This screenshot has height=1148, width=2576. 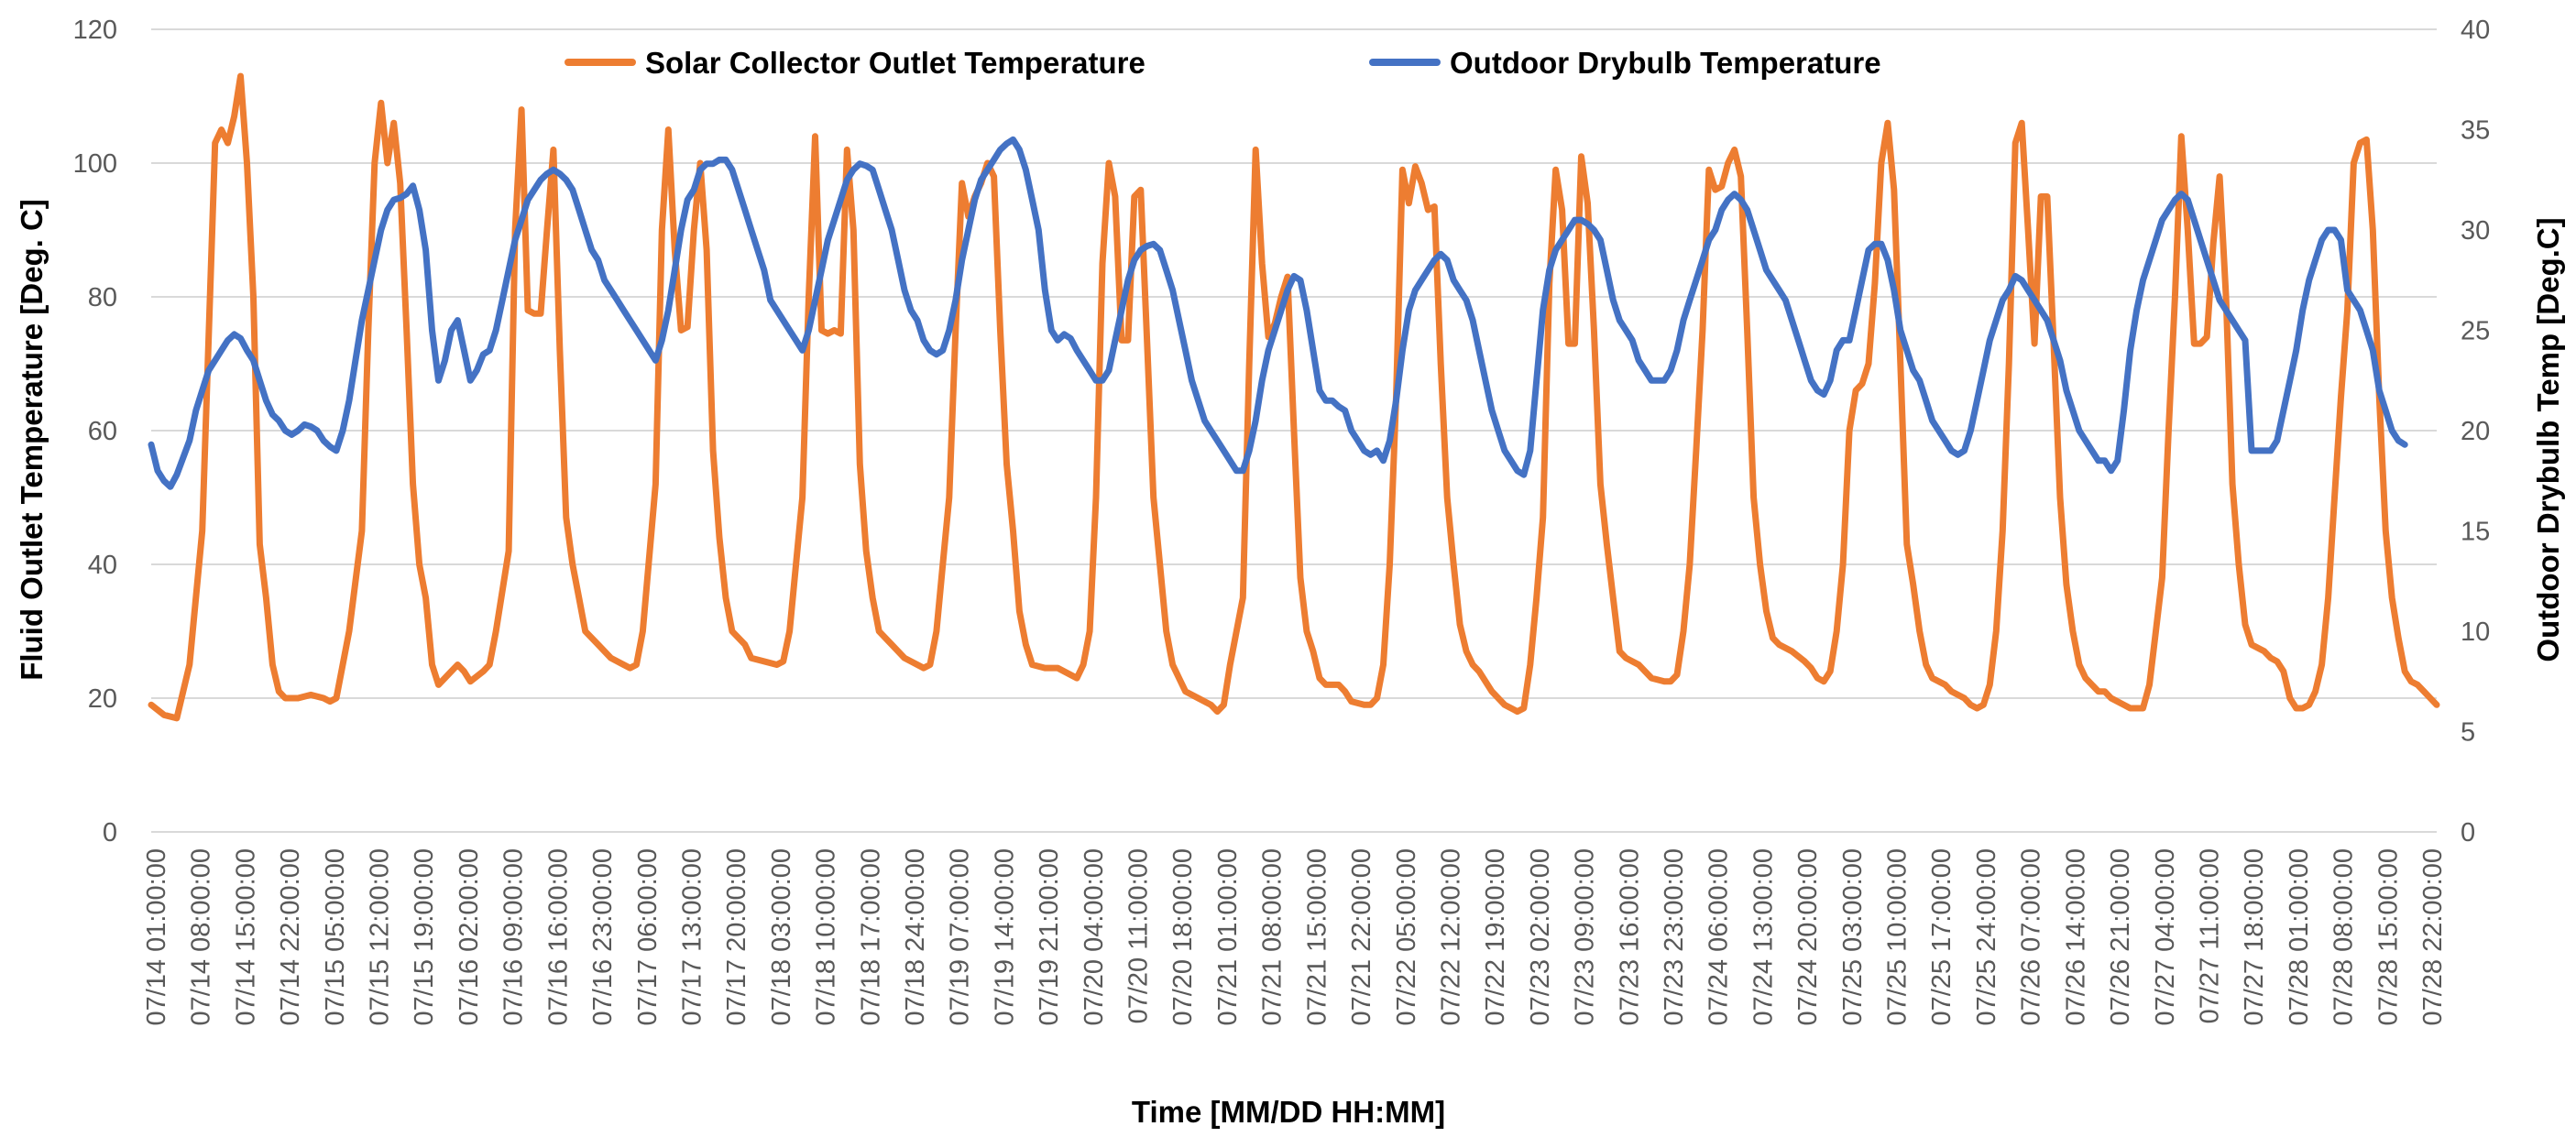 I want to click on y2-tick-label: 0, so click(x=2468, y=833).